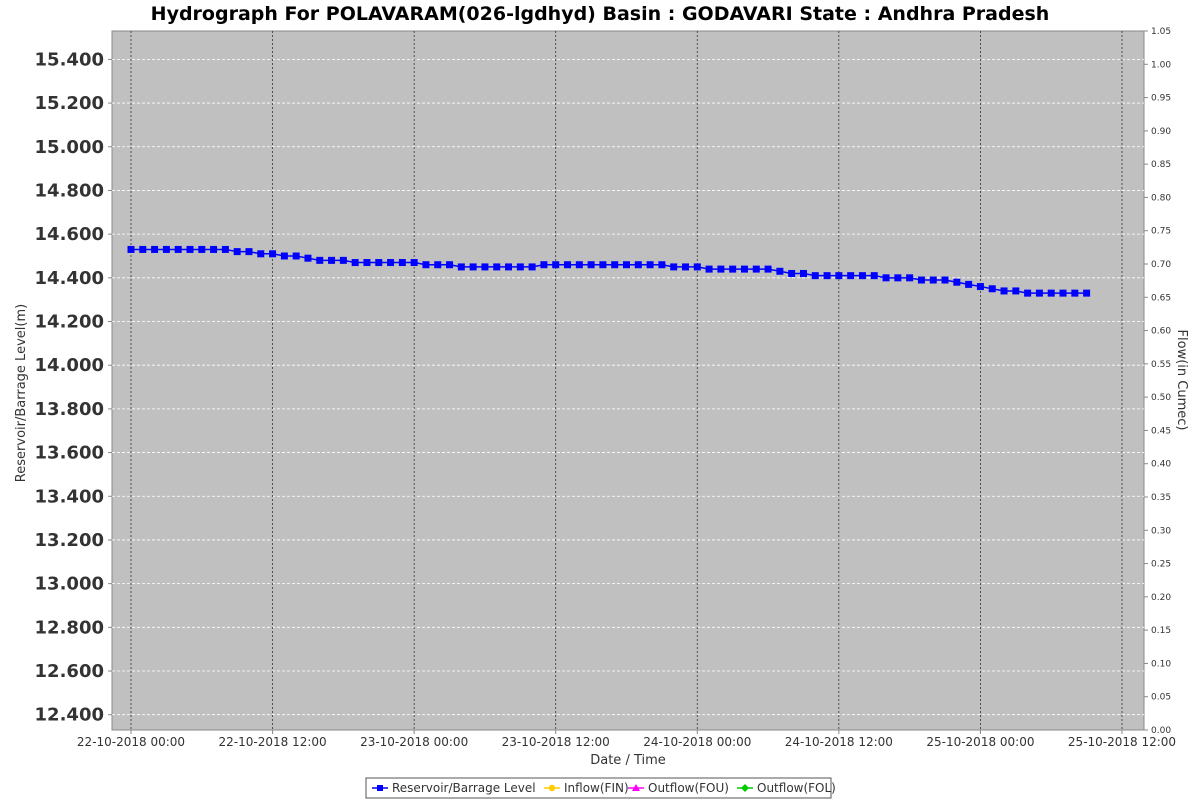 This screenshot has height=800, width=1200. What do you see at coordinates (839, 742) in the screenshot?
I see `x-tick-label: 24-10-2018 12:00` at bounding box center [839, 742].